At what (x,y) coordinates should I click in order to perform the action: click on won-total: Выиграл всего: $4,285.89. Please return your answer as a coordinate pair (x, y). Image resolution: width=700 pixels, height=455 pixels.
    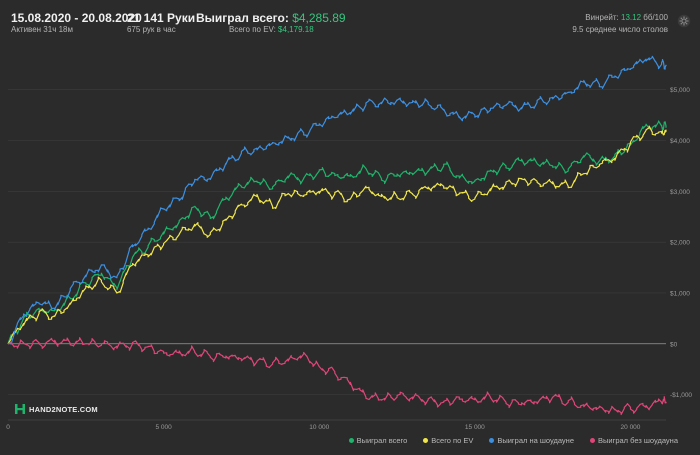
    Looking at the image, I should click on (271, 18).